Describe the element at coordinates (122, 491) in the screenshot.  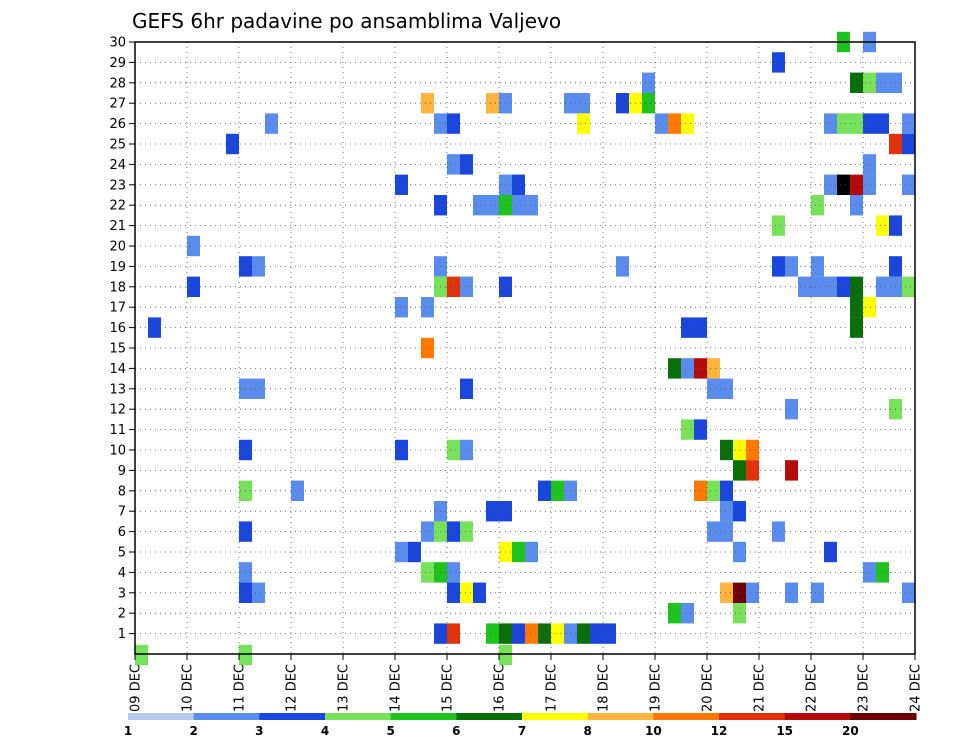
I see `y-tick-label: 8` at that location.